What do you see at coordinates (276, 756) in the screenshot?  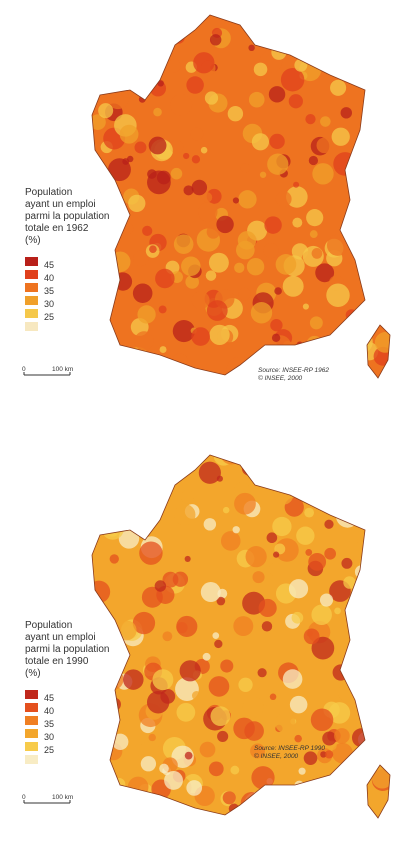 I see `source-note: © INSEE, 2000` at bounding box center [276, 756].